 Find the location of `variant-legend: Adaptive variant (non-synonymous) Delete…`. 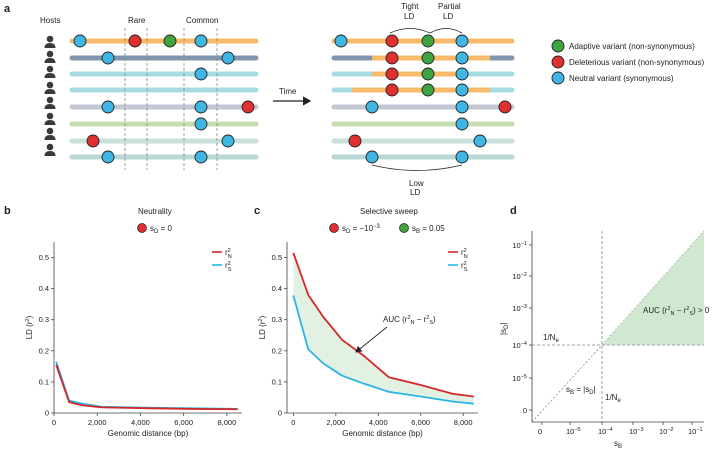

variant-legend: Adaptive variant (non-synonymous) Delete… is located at coordinates (628, 62).